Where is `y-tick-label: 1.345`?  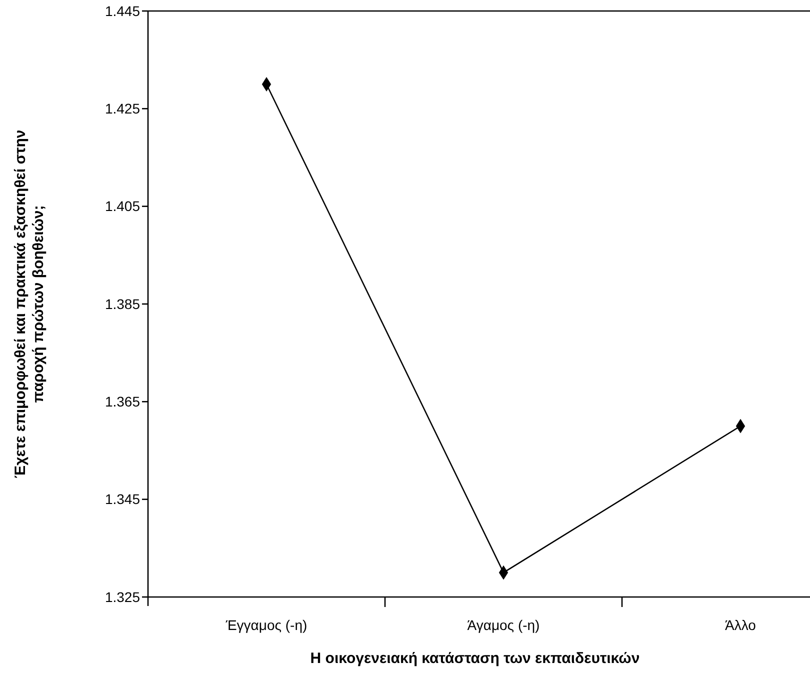 y-tick-label: 1.345 is located at coordinates (122, 499).